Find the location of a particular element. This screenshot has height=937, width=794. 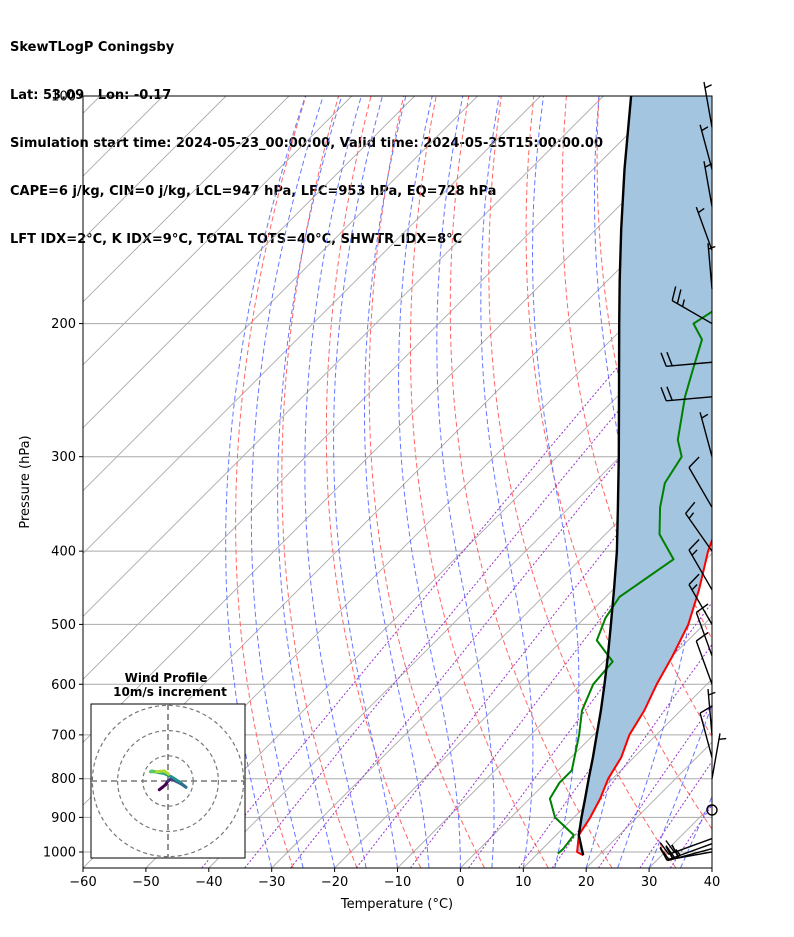

hodograph-inset: Wind Profile 10m/s increment is located at coordinates (168, 765).